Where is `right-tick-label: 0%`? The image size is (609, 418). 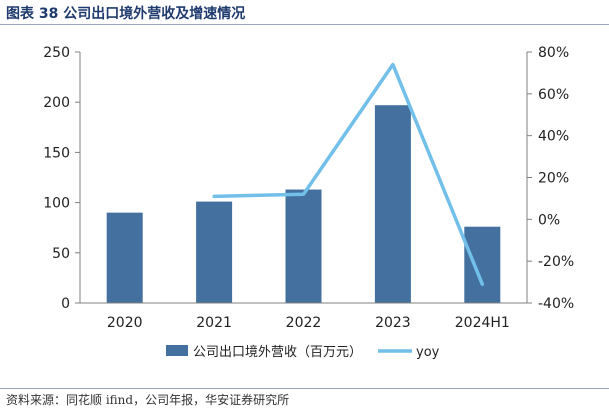 right-tick-label: 0% is located at coordinates (549, 220).